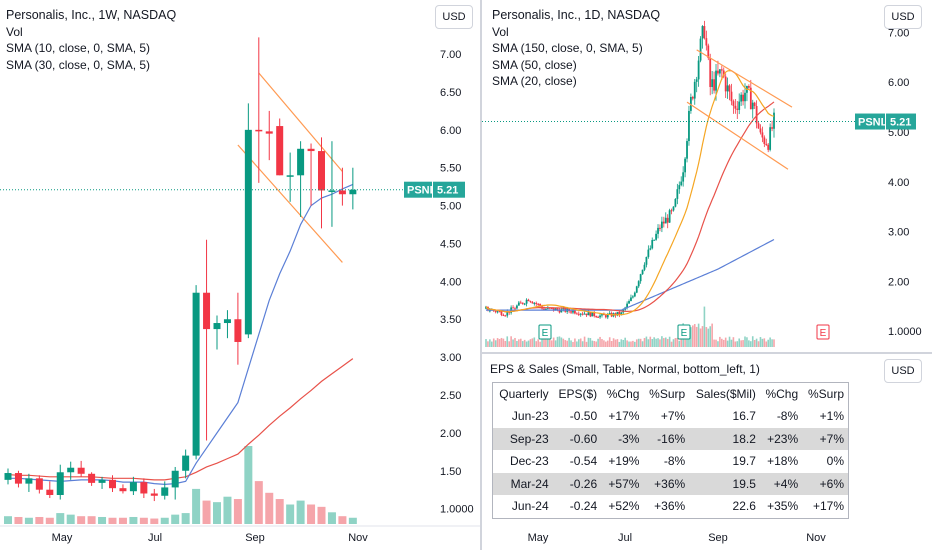 Image resolution: width=932 pixels, height=550 pixels. What do you see at coordinates (481, 275) in the screenshot?
I see `pane-separator-vertical` at bounding box center [481, 275].